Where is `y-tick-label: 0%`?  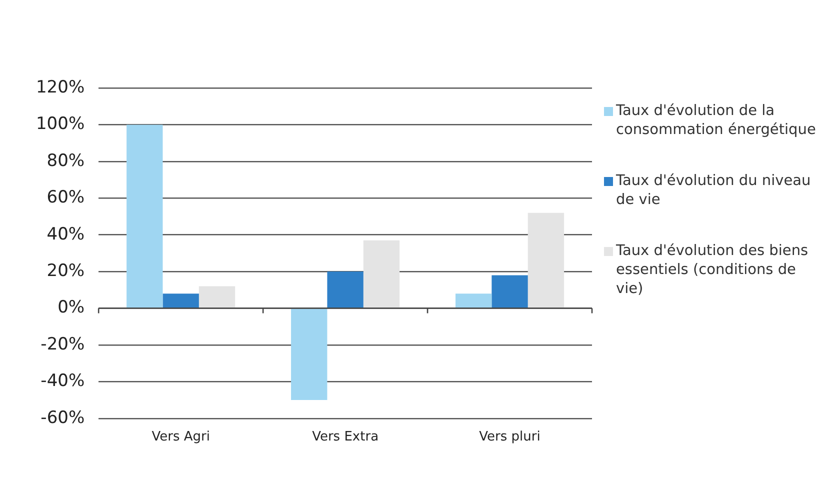 y-tick-label: 0% is located at coordinates (71, 308).